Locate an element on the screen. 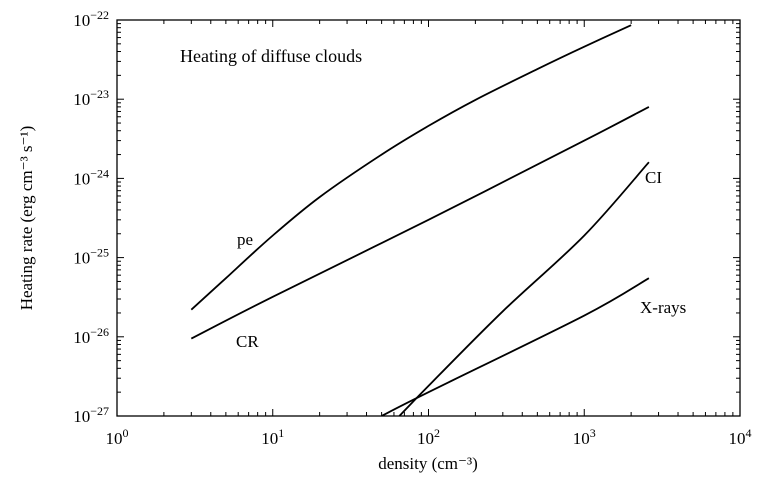 The width and height of the screenshot is (757, 478). x-tick-labels: 10⁰ 10¹ 10² 10³ 10⁴ is located at coordinates (429, 437).